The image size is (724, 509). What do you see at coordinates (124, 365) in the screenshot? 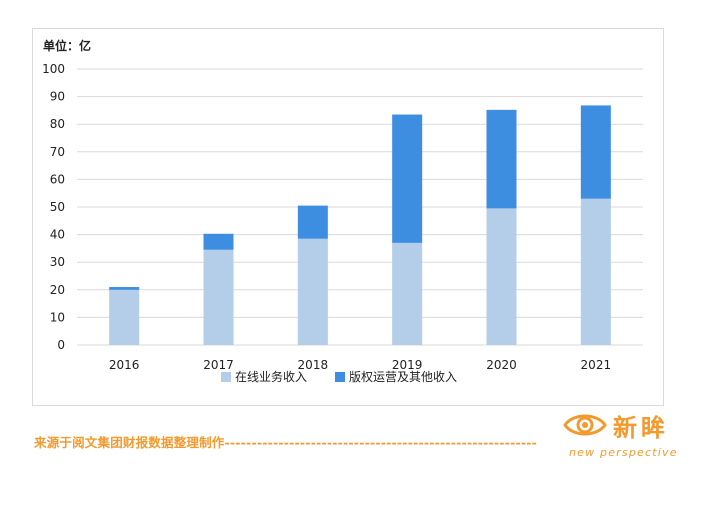
I see `x-tick-label: 2016` at bounding box center [124, 365].